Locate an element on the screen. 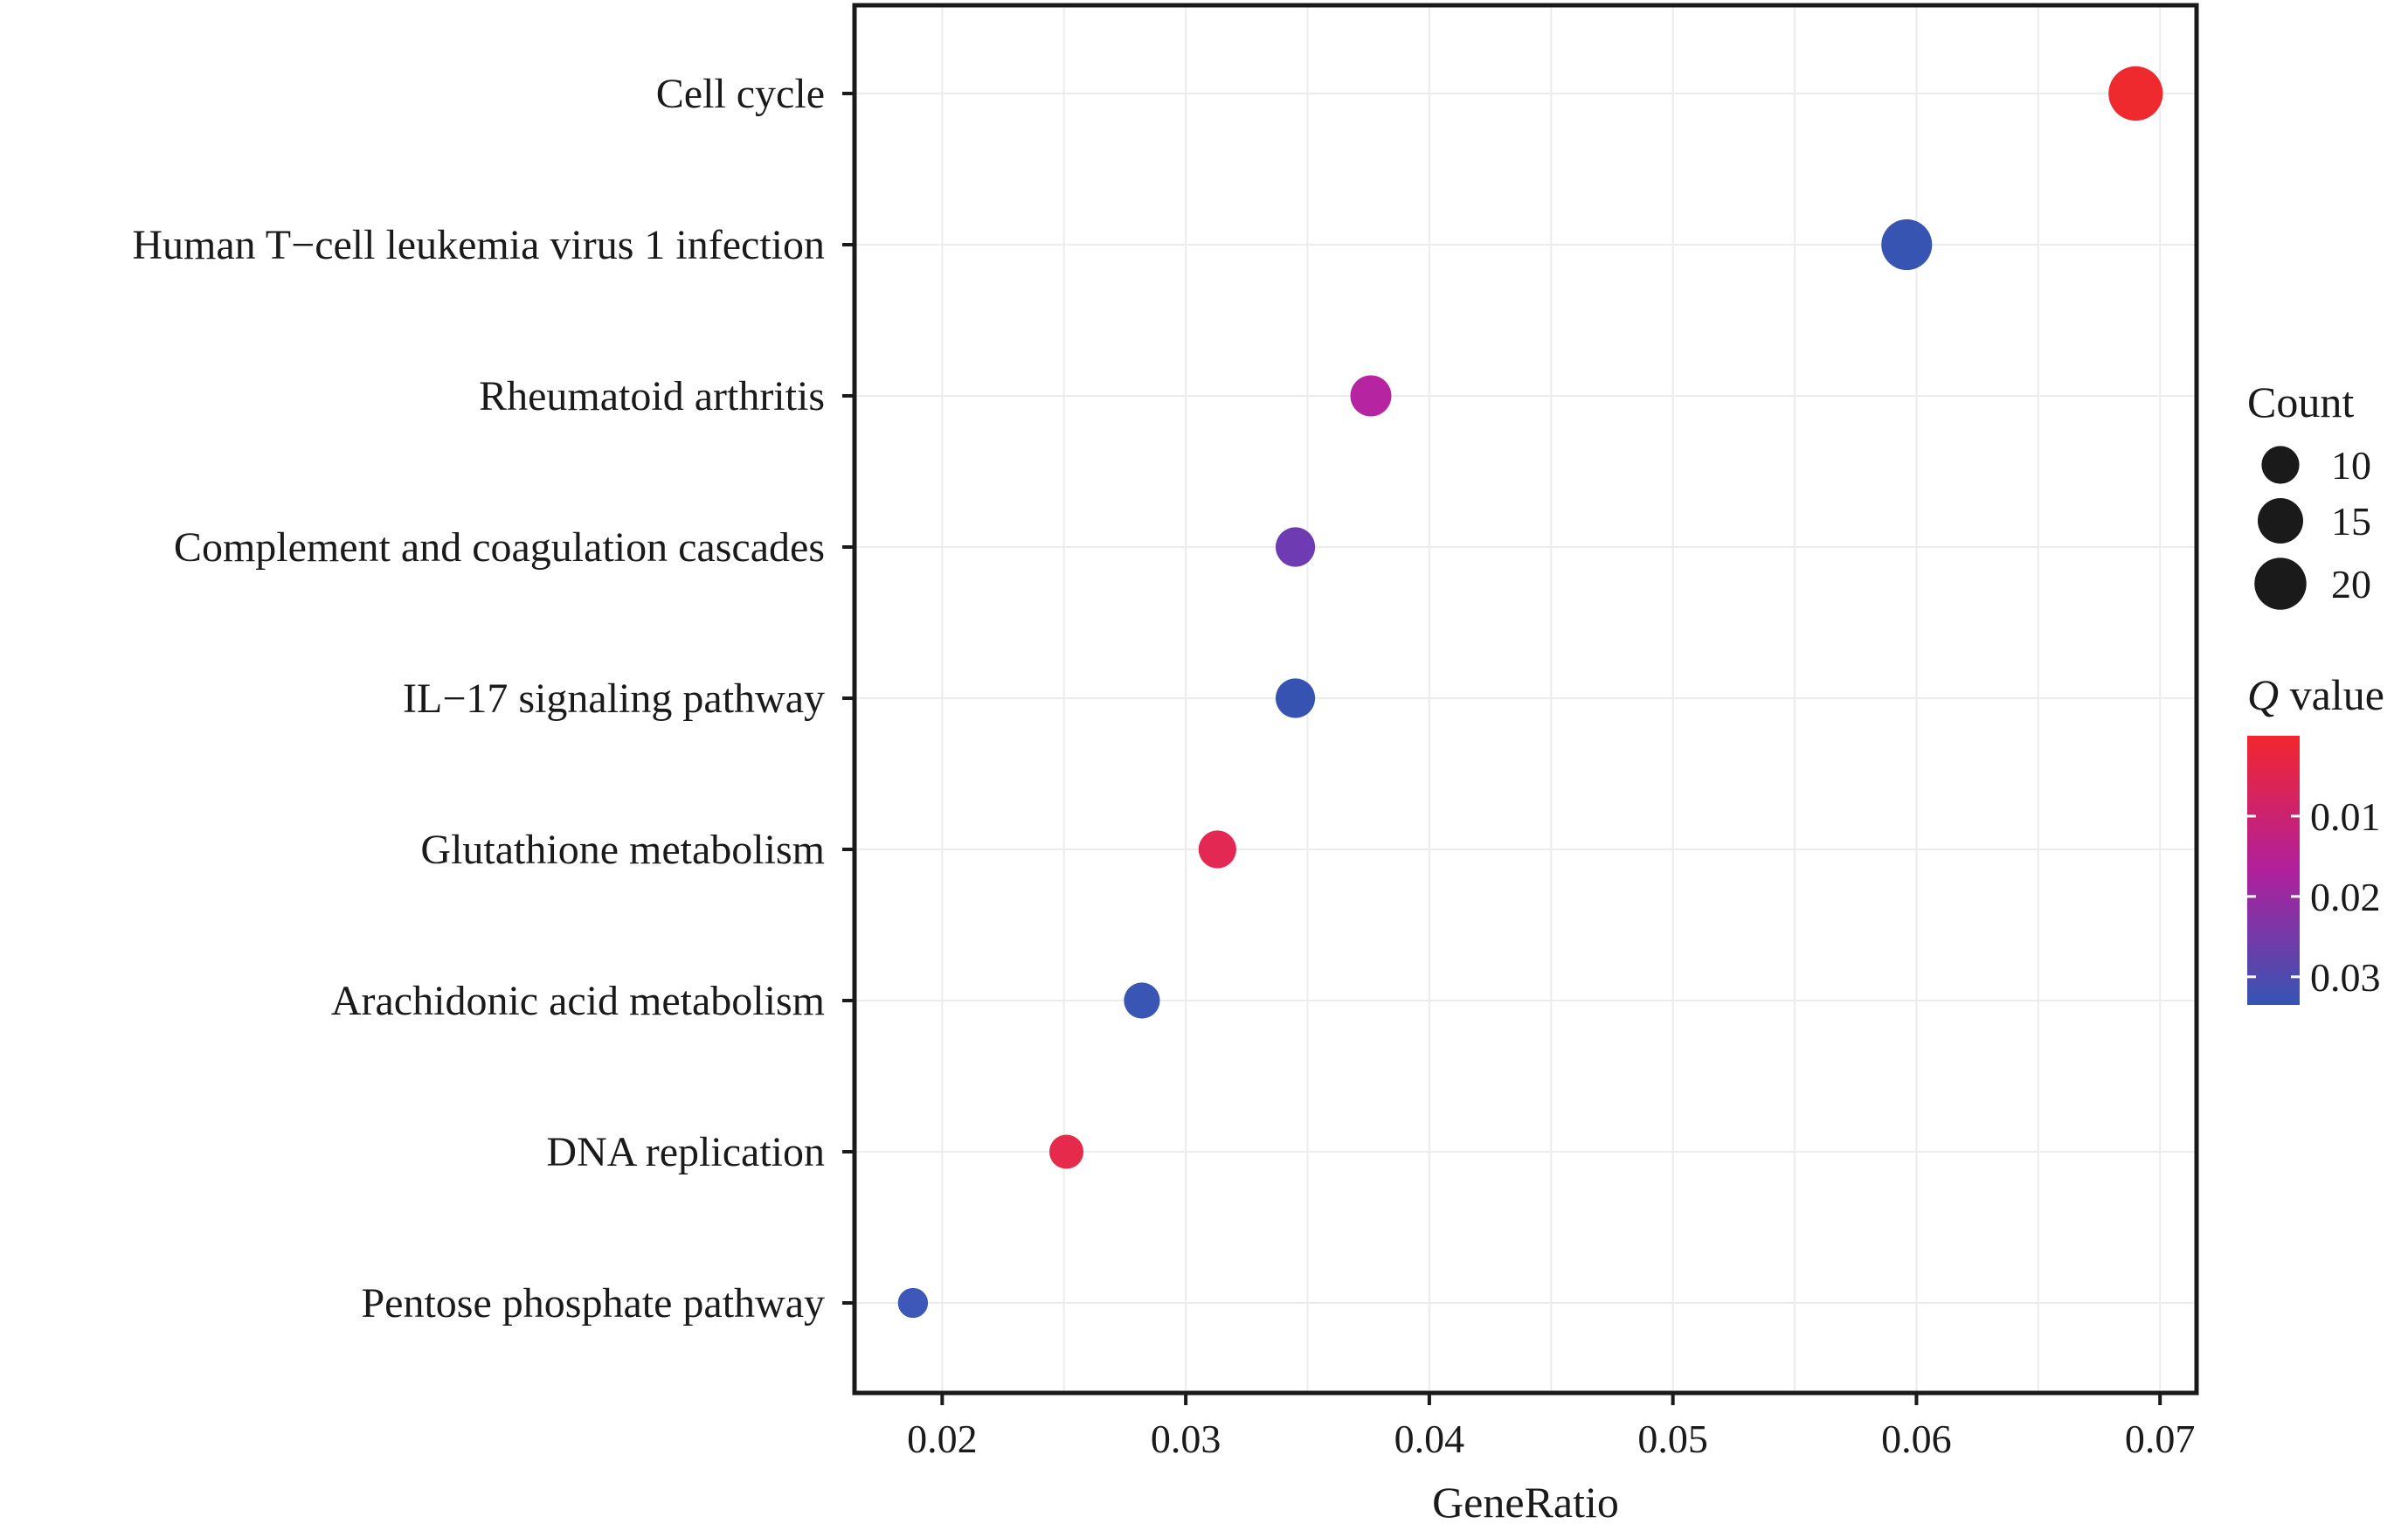 This screenshot has width=2408, height=1531. category-label: Human T−cell leukemia virus 1 infection is located at coordinates (478, 245).